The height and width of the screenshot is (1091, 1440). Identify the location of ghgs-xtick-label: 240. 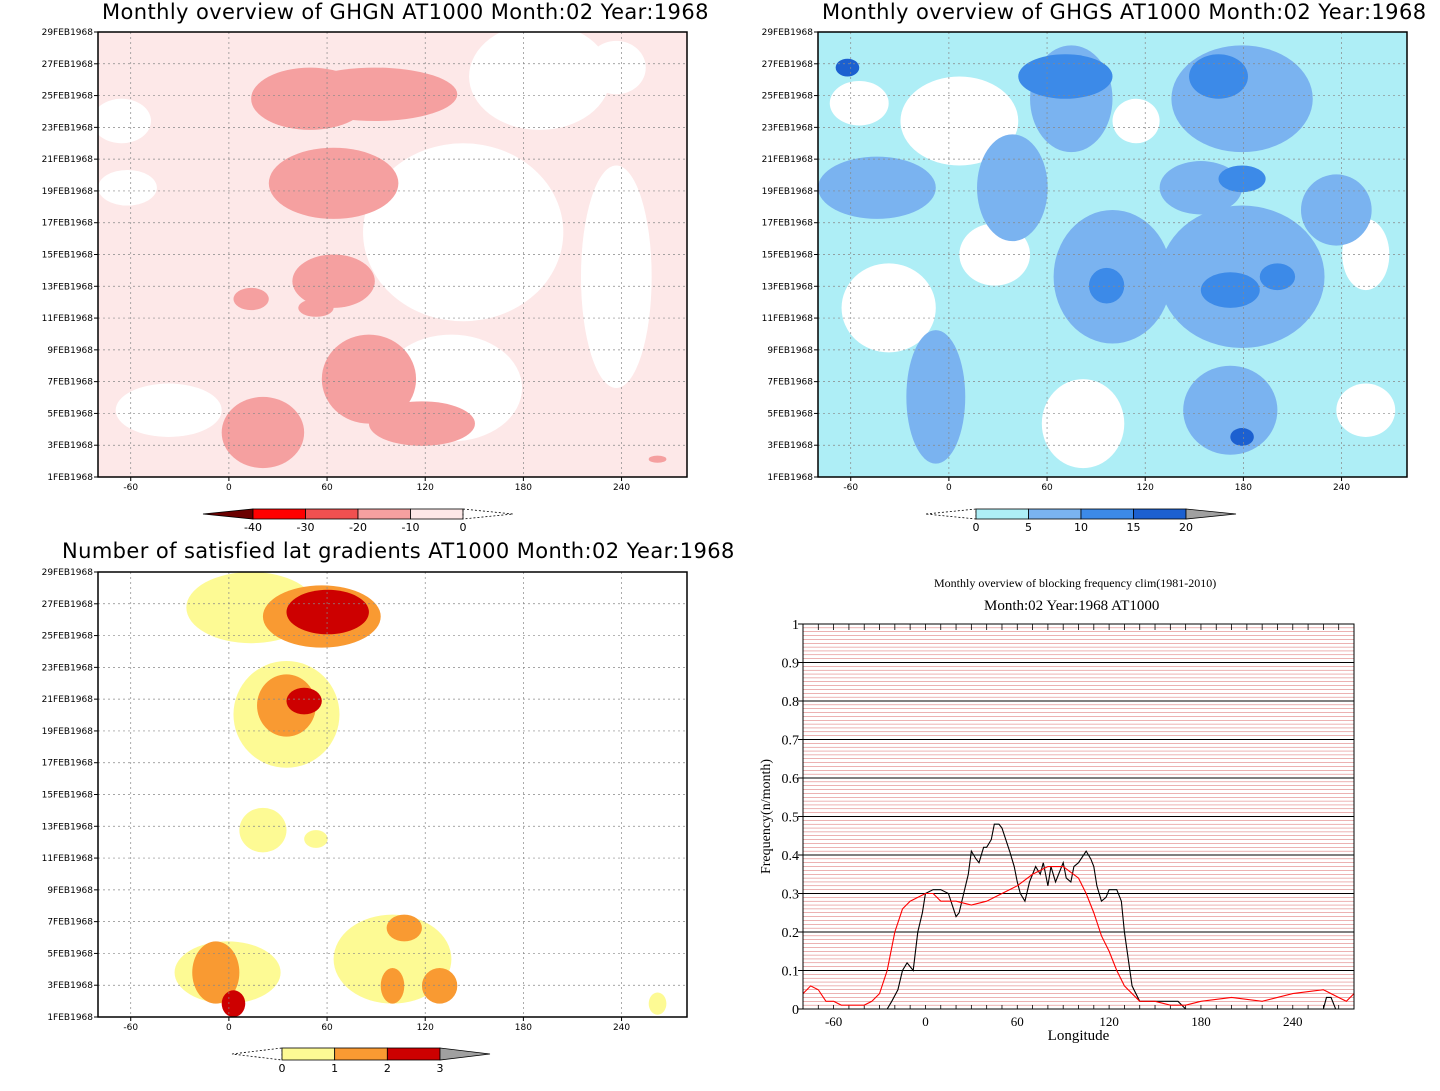
(1341, 488).